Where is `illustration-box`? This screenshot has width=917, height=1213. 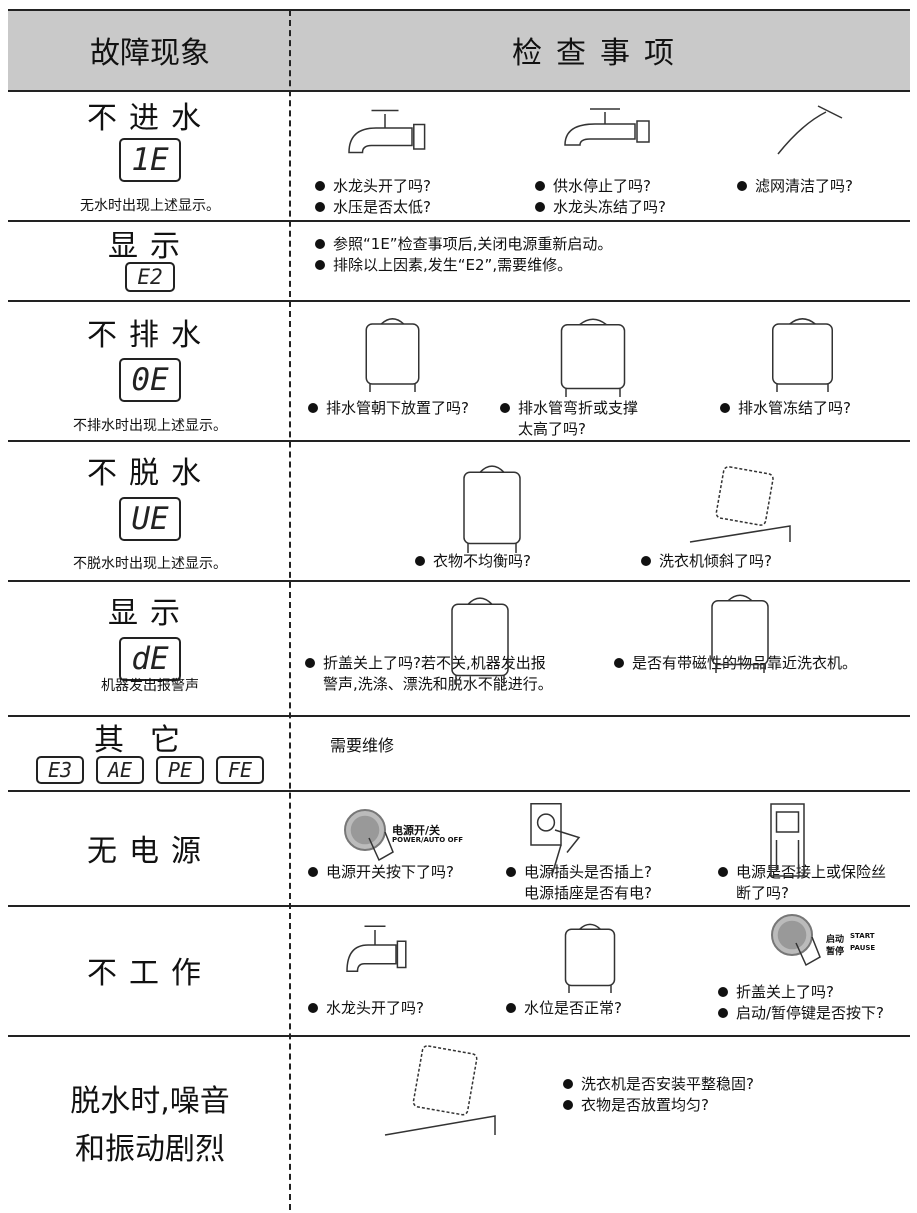
illustration-box is located at coordinates (787, 840).